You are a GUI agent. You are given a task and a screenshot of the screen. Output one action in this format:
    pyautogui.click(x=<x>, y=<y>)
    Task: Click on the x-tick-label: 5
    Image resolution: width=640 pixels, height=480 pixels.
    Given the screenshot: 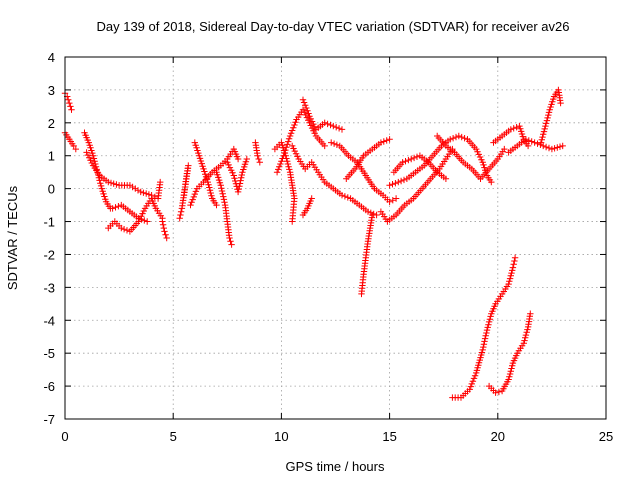 What is the action you would take?
    pyautogui.click(x=173, y=436)
    